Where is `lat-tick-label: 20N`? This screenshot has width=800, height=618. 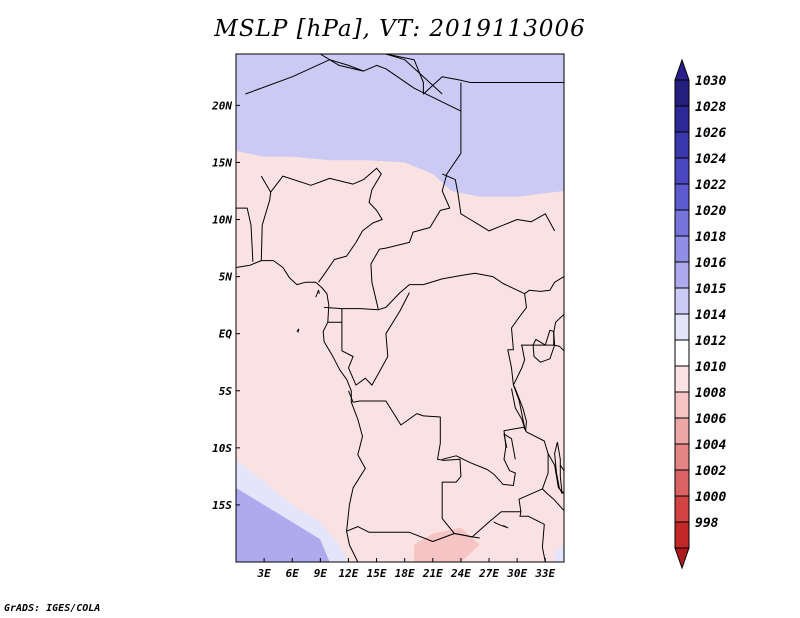
lat-tick-label: 20N is located at coordinates (221, 105).